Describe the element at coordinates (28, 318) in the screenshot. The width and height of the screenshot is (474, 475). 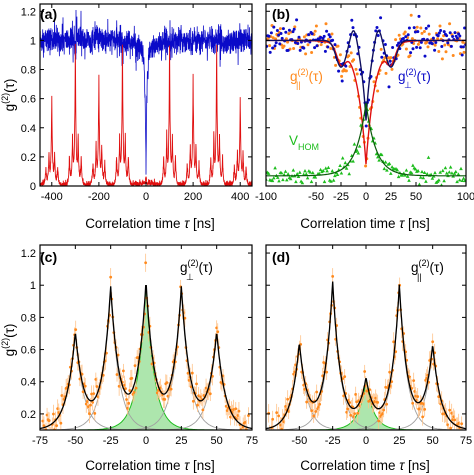
I see `panel-c-ytick-label: 0.8` at that location.